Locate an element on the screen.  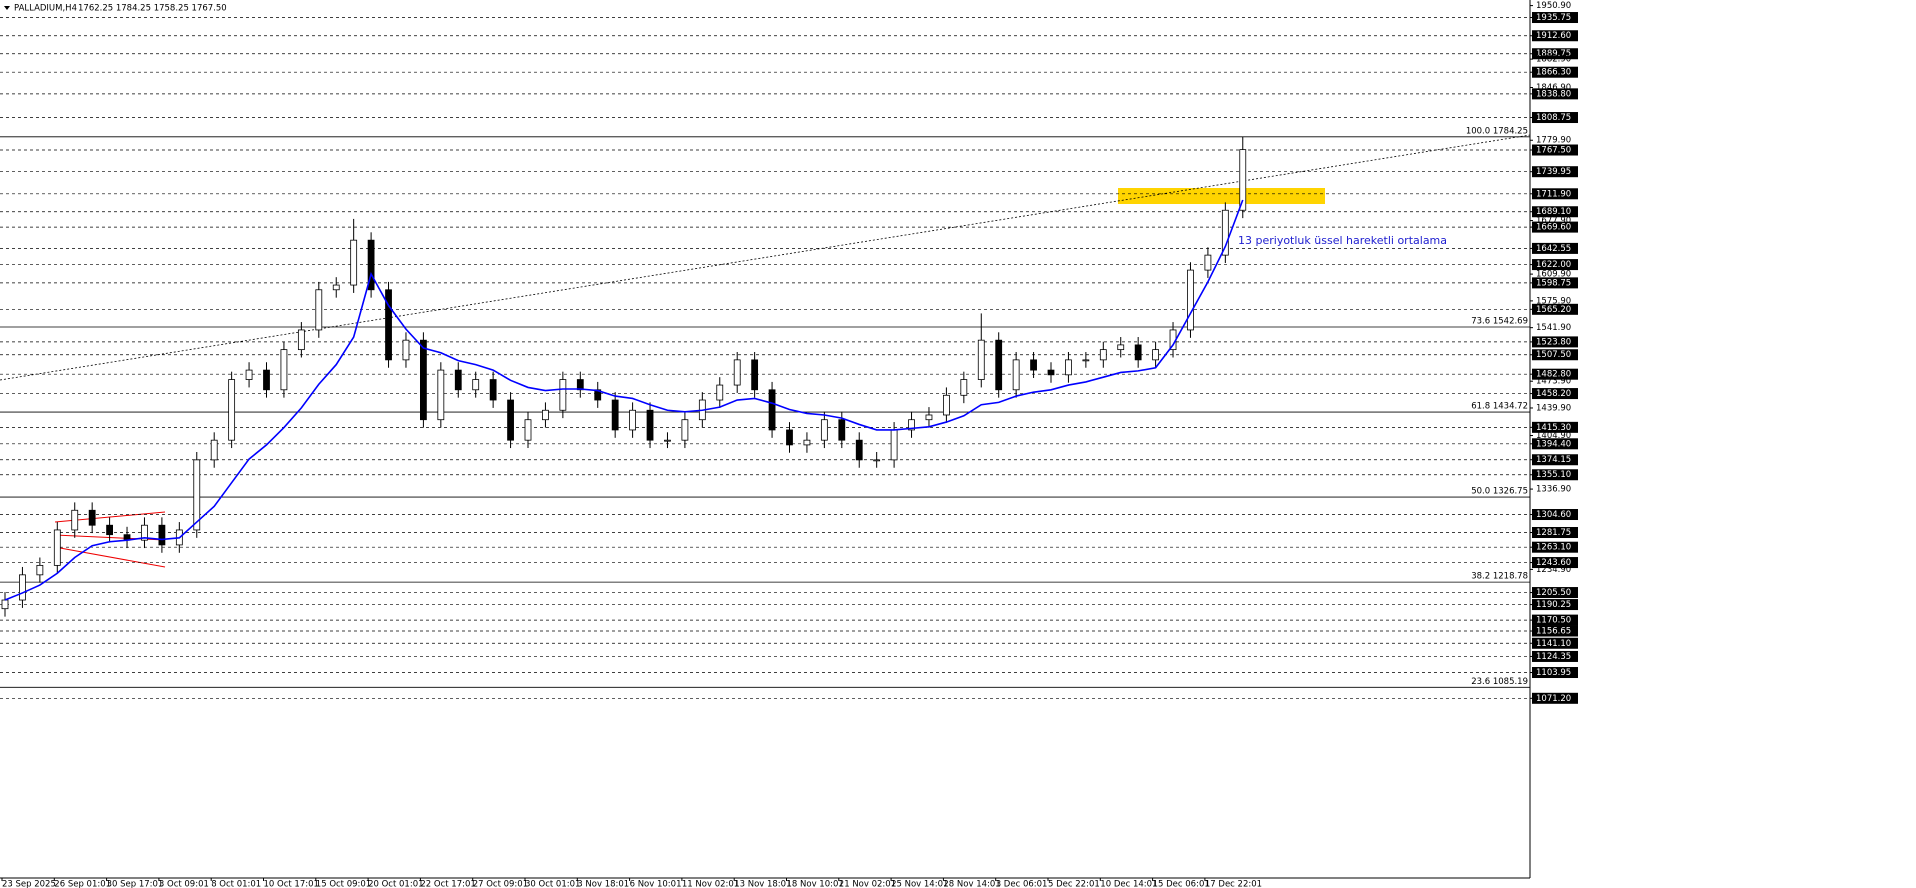
y-tick-label: 1739.95 is located at coordinates (1553, 172).